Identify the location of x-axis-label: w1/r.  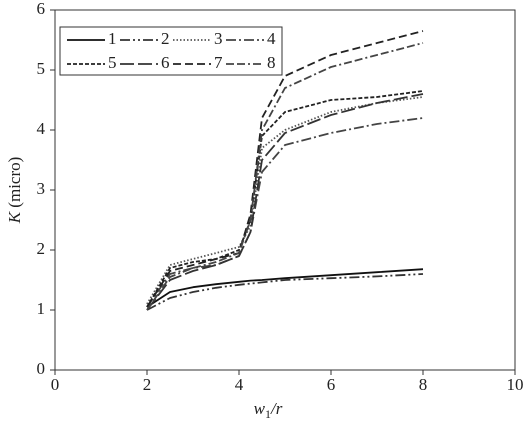
(268, 410).